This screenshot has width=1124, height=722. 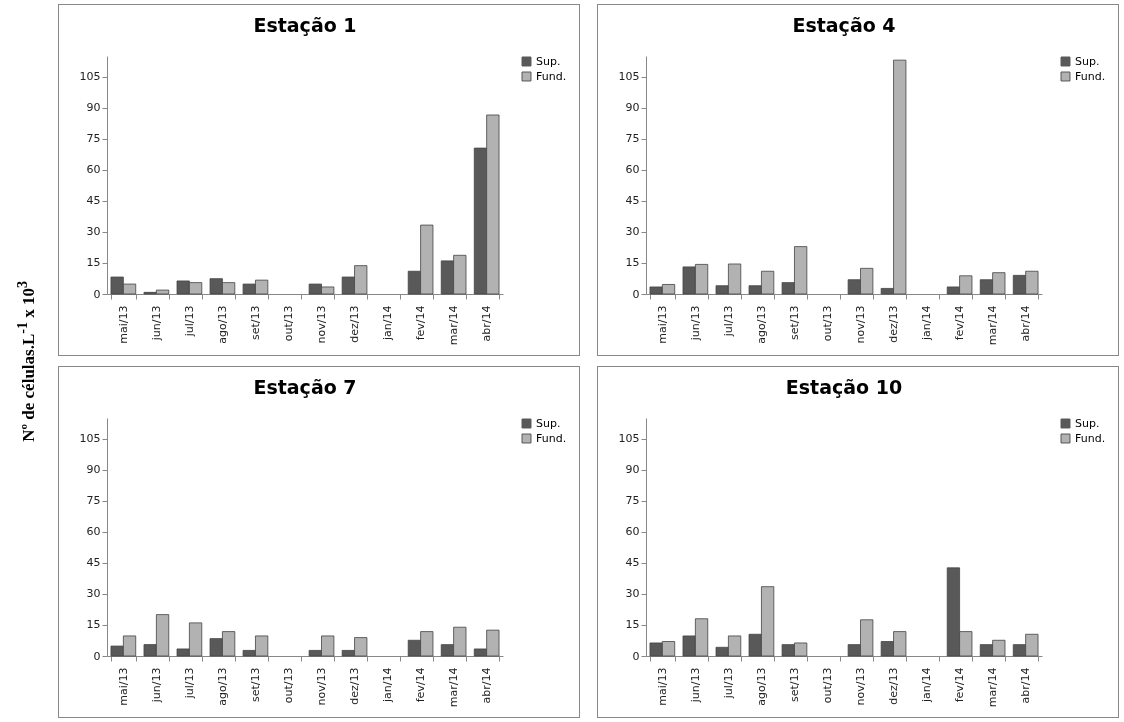 I want to click on chart-title: Estação 4, so click(x=844, y=25).